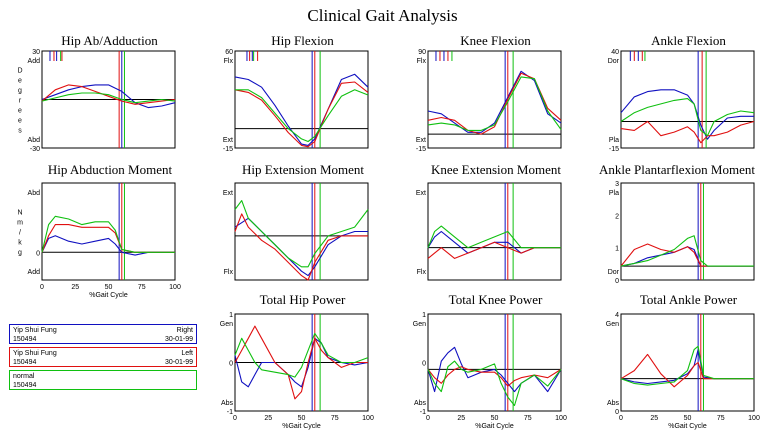 This screenshot has width=765, height=436. Describe the element at coordinates (229, 52) in the screenshot. I see `y-tick-label: 60` at that location.